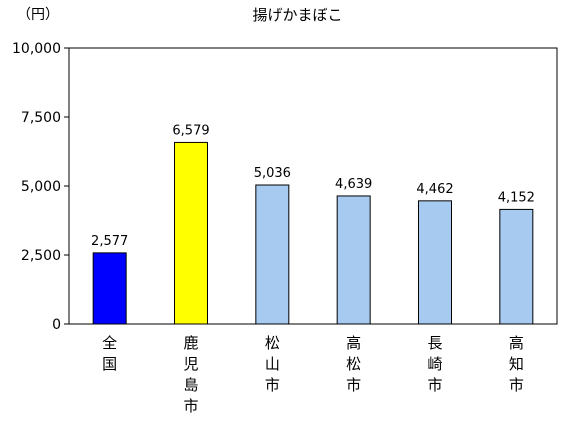  Describe the element at coordinates (272, 364) in the screenshot. I see `x-axis-category-label: 松山市` at that location.